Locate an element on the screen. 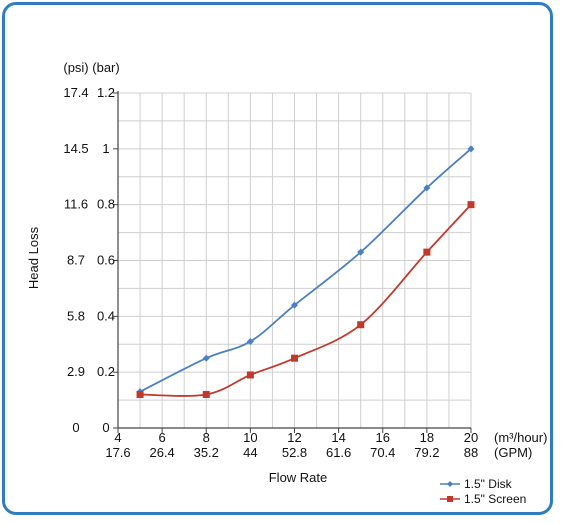 This screenshot has width=562, height=524. legend-item-screen: 1.5" Screen is located at coordinates (483, 499).